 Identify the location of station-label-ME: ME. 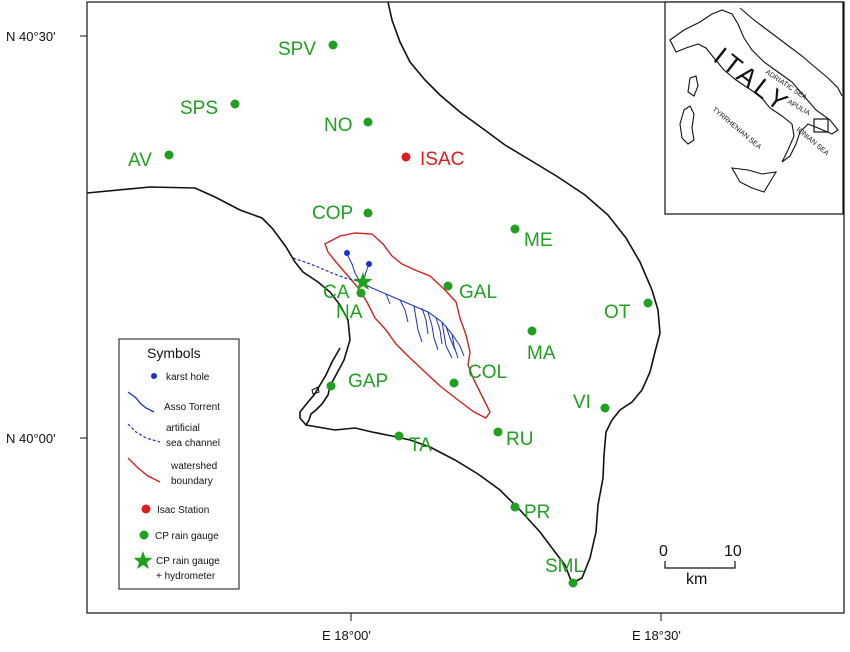
(538, 240).